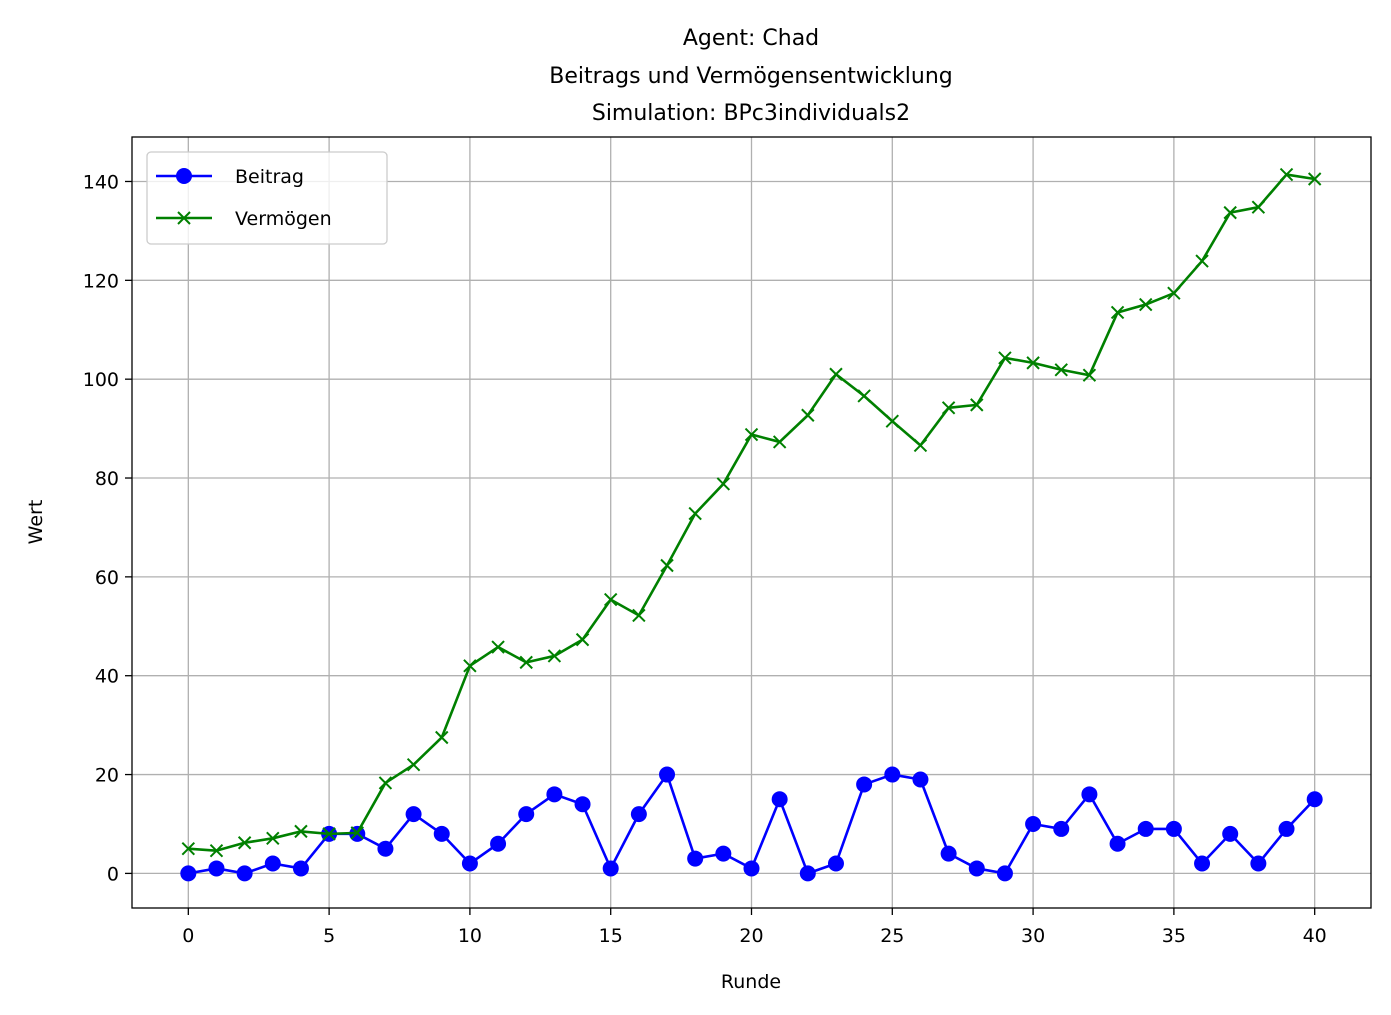  Describe the element at coordinates (611, 936) in the screenshot. I see `x-tick-label: 15` at that location.